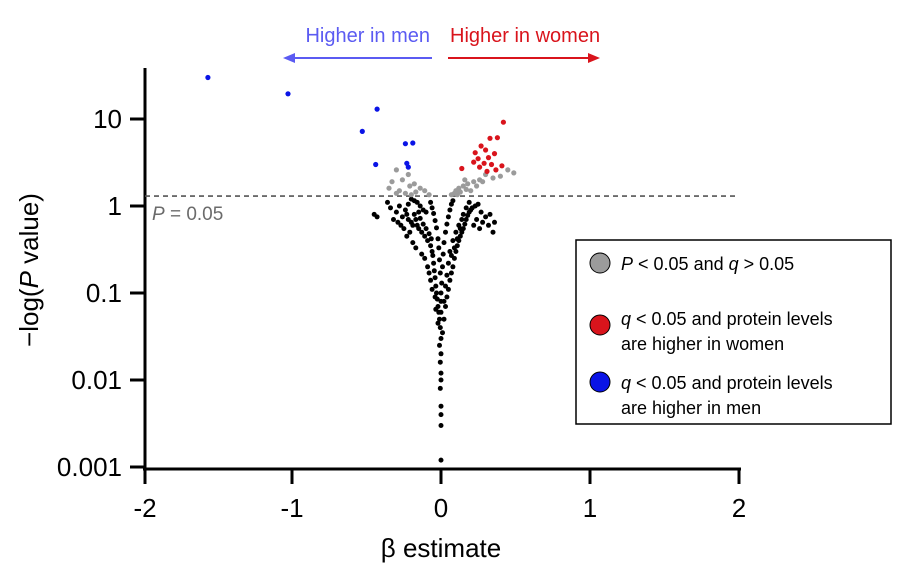  Describe the element at coordinates (441, 548) in the screenshot. I see `x-axis-title: β estimate` at that location.